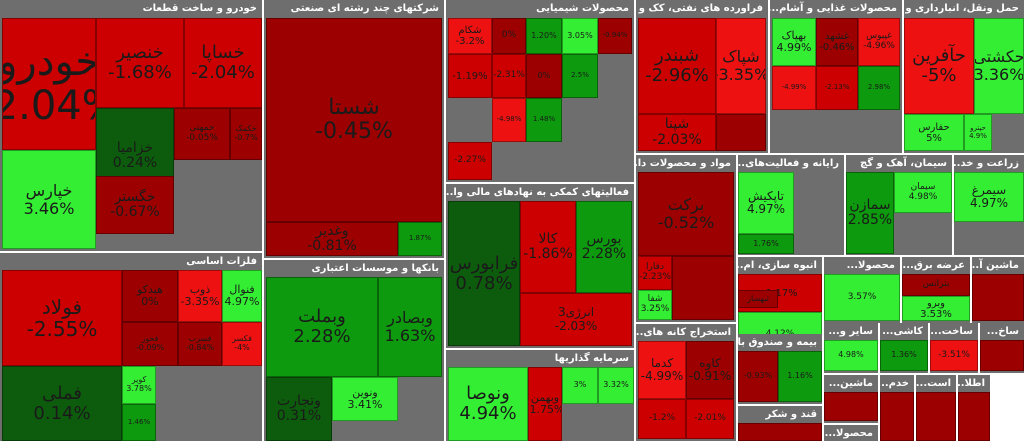 This screenshot has width=1024, height=441. I want to click on stock-tile: وبرو 3.53%, so click(936, 308).